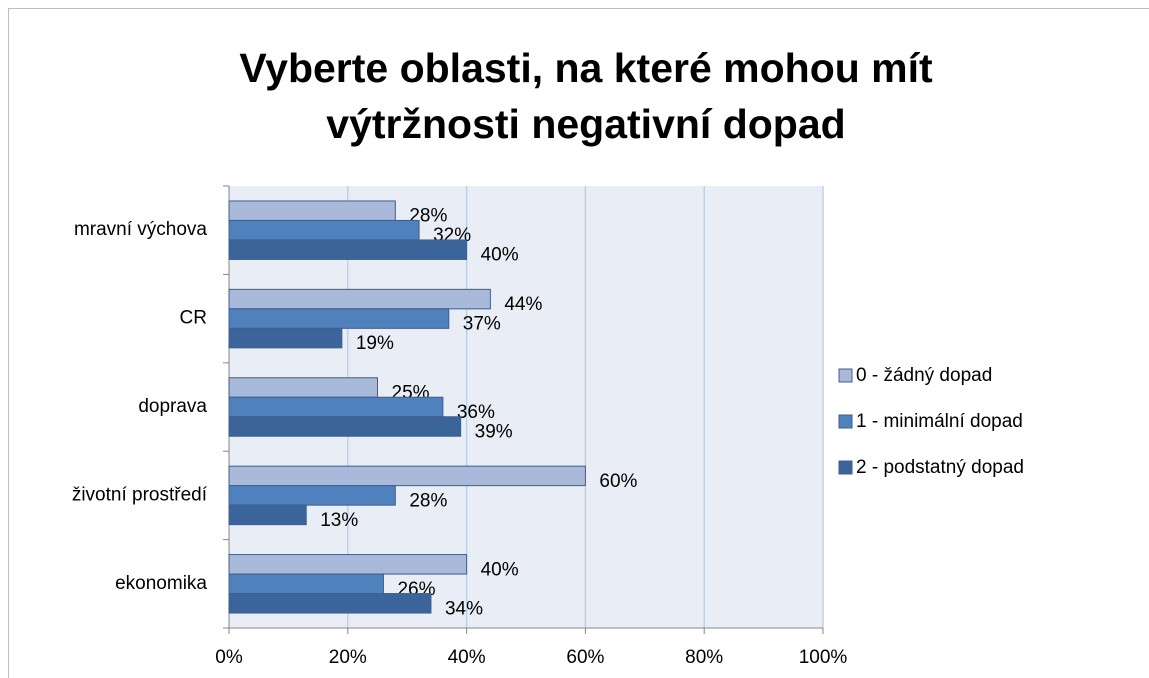  I want to click on data-label: 34%, so click(464, 608).